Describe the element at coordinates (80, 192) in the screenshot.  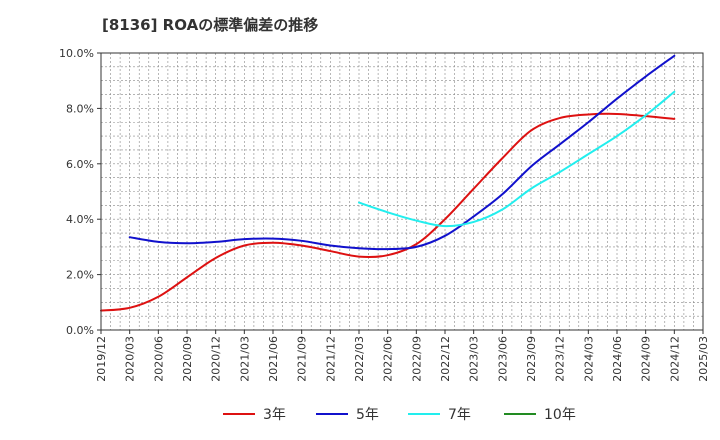
I see `y-axis: 0.0% 2.0% 4.0% 6.0% 8.0% 10.0%` at that location.